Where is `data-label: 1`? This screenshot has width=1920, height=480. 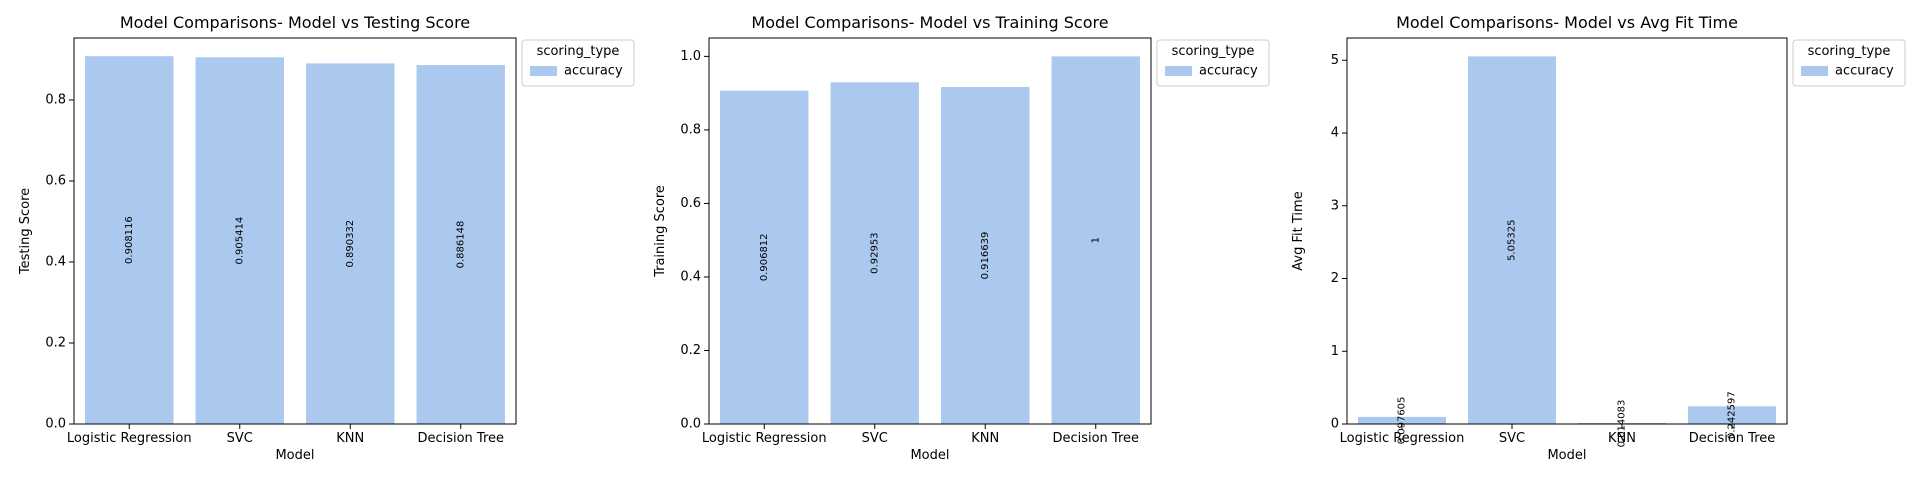
data-label: 1 is located at coordinates (1095, 240).